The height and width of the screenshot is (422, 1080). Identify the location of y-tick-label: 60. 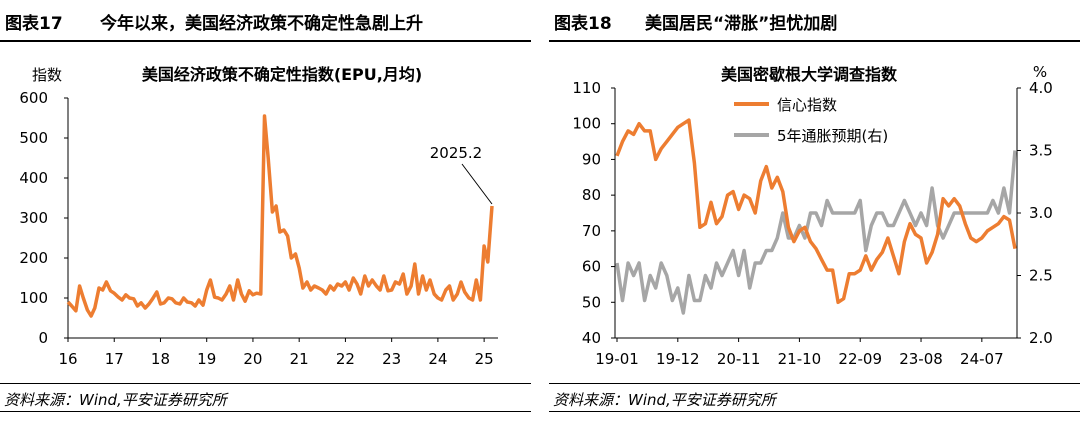
(591, 267).